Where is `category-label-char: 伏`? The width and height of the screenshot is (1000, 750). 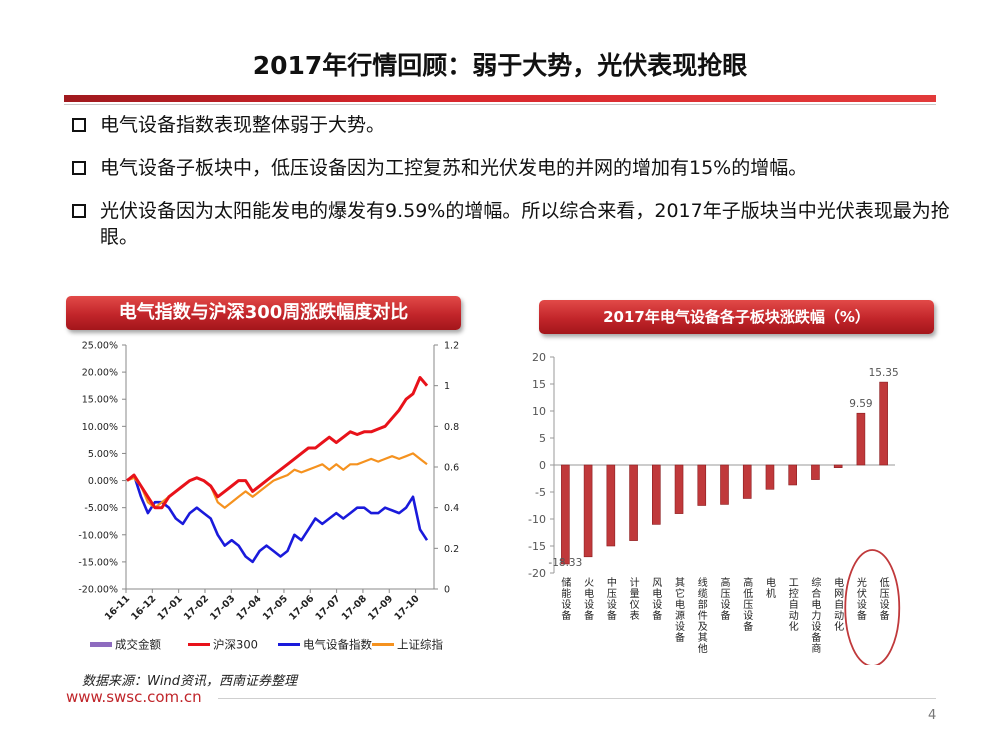 category-label-char: 伏 is located at coordinates (862, 593).